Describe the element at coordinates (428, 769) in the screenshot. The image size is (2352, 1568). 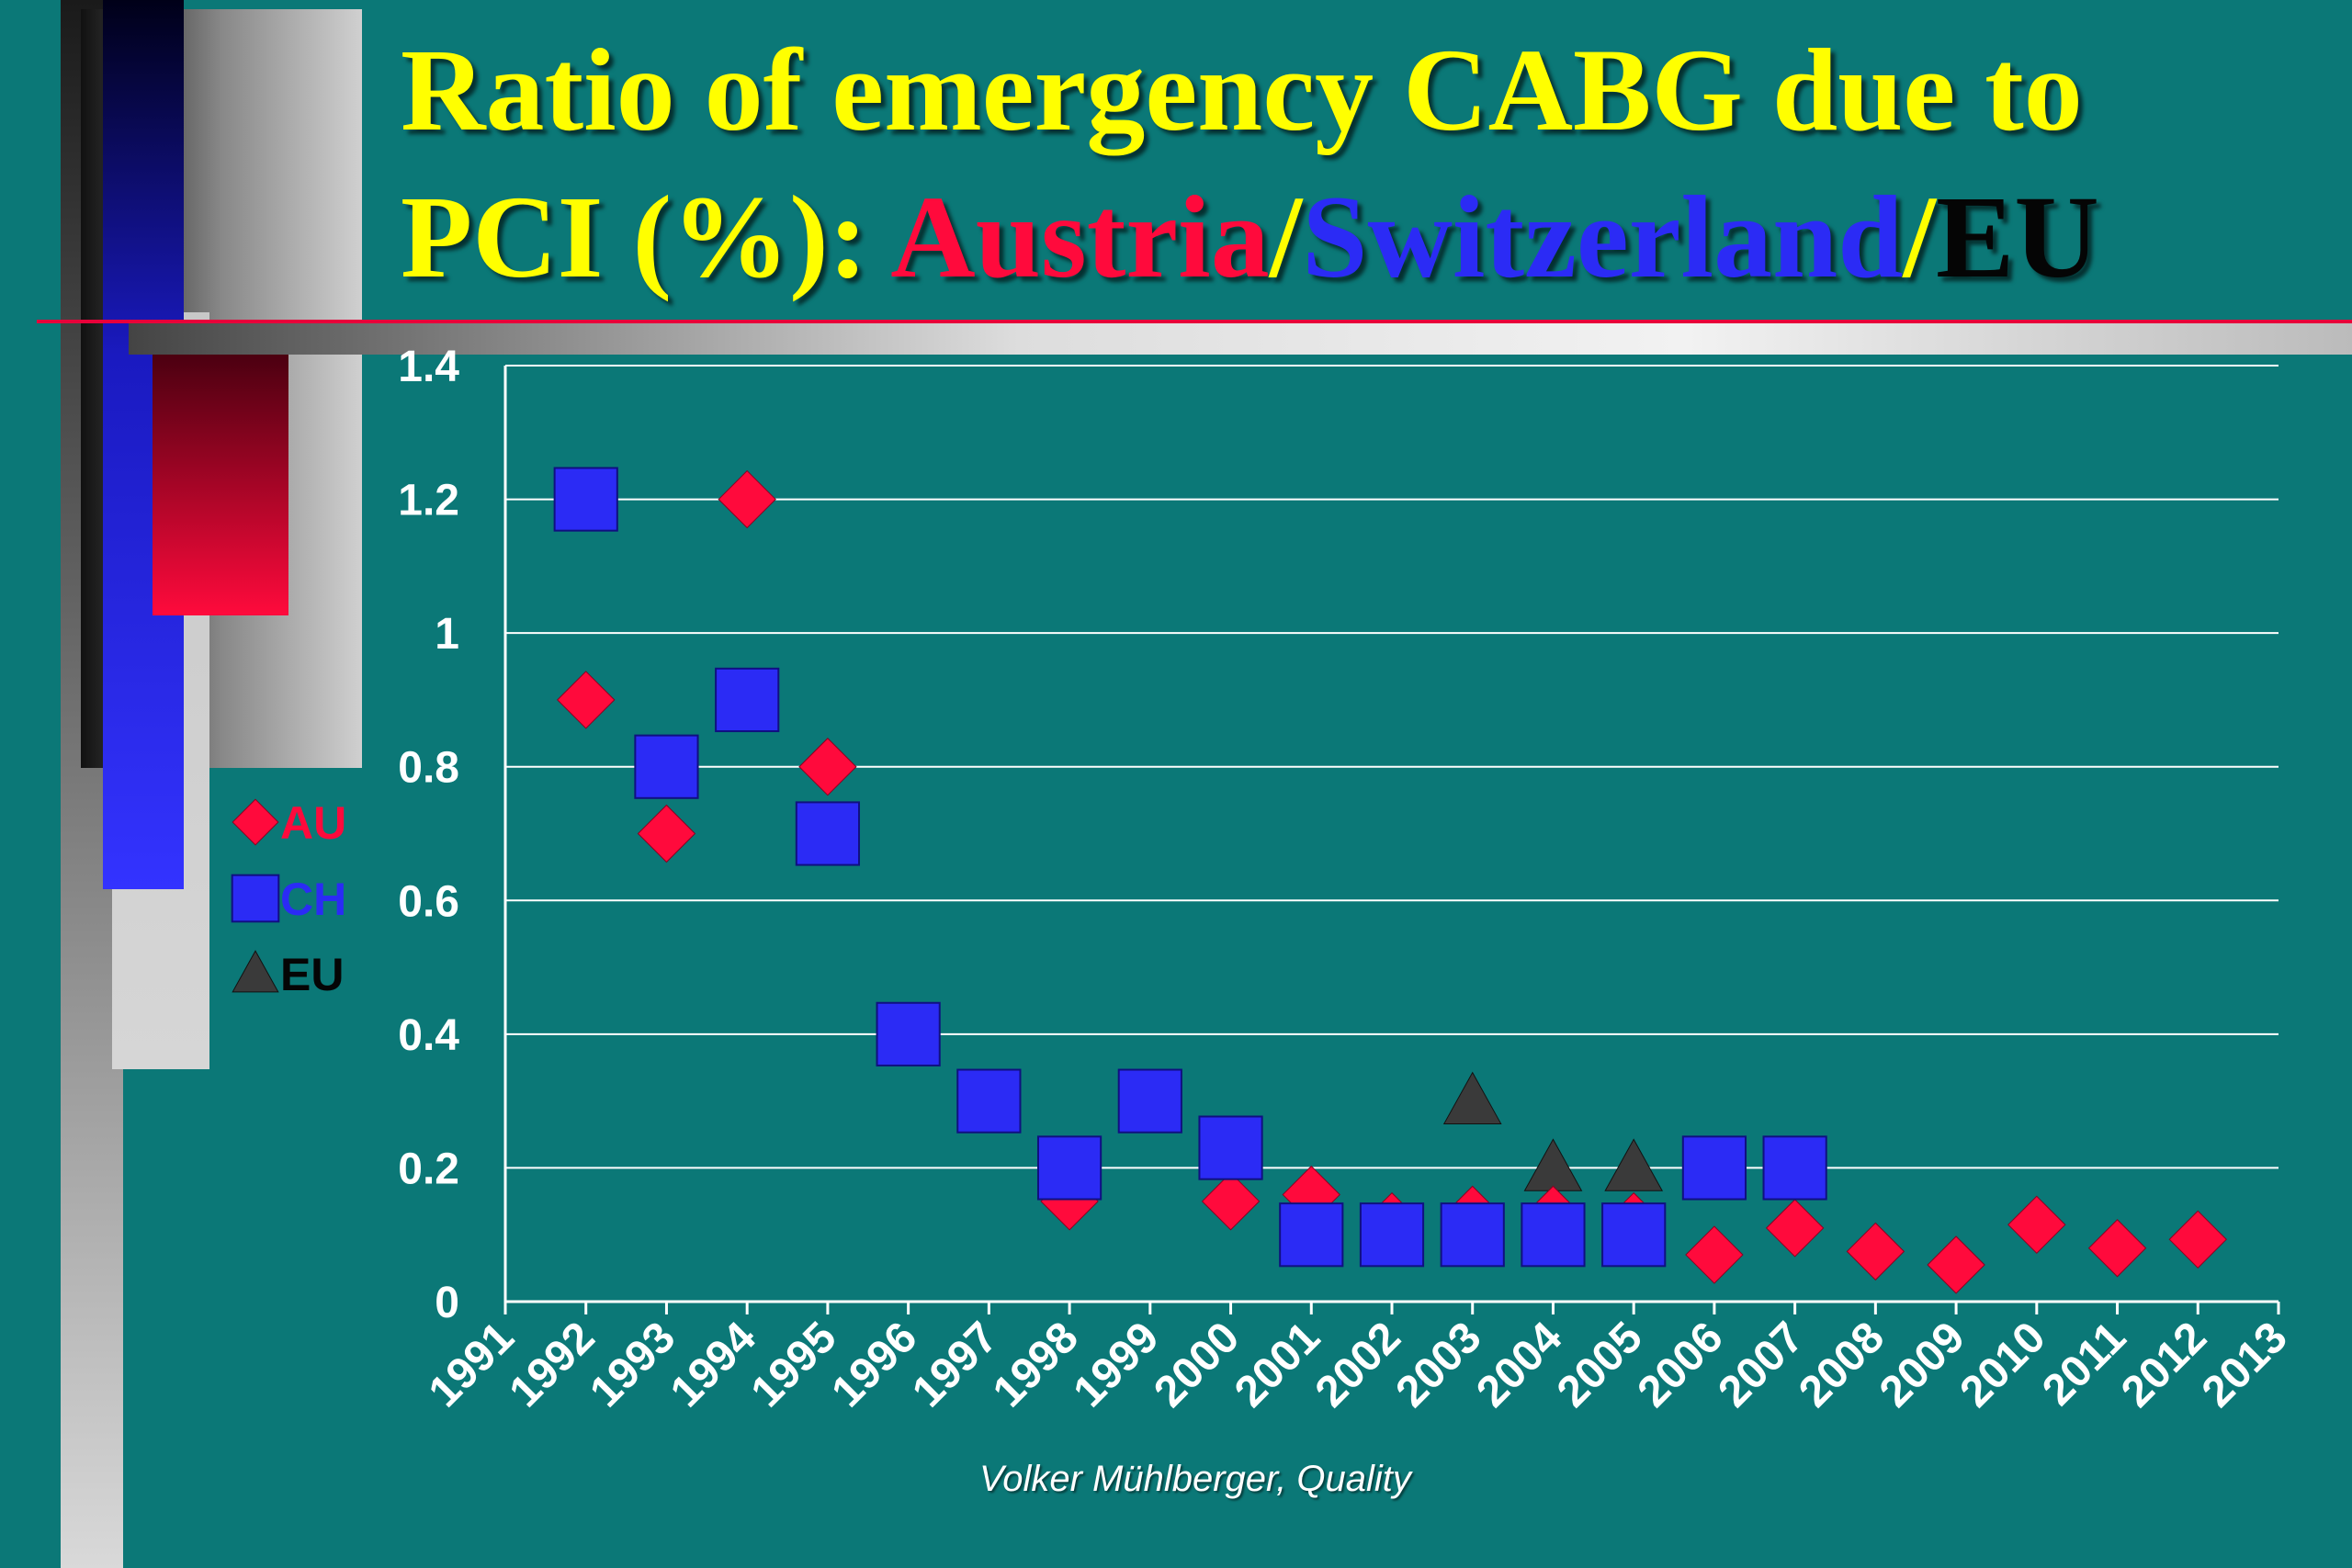
I see `y-tick-label: 0.8` at that location.